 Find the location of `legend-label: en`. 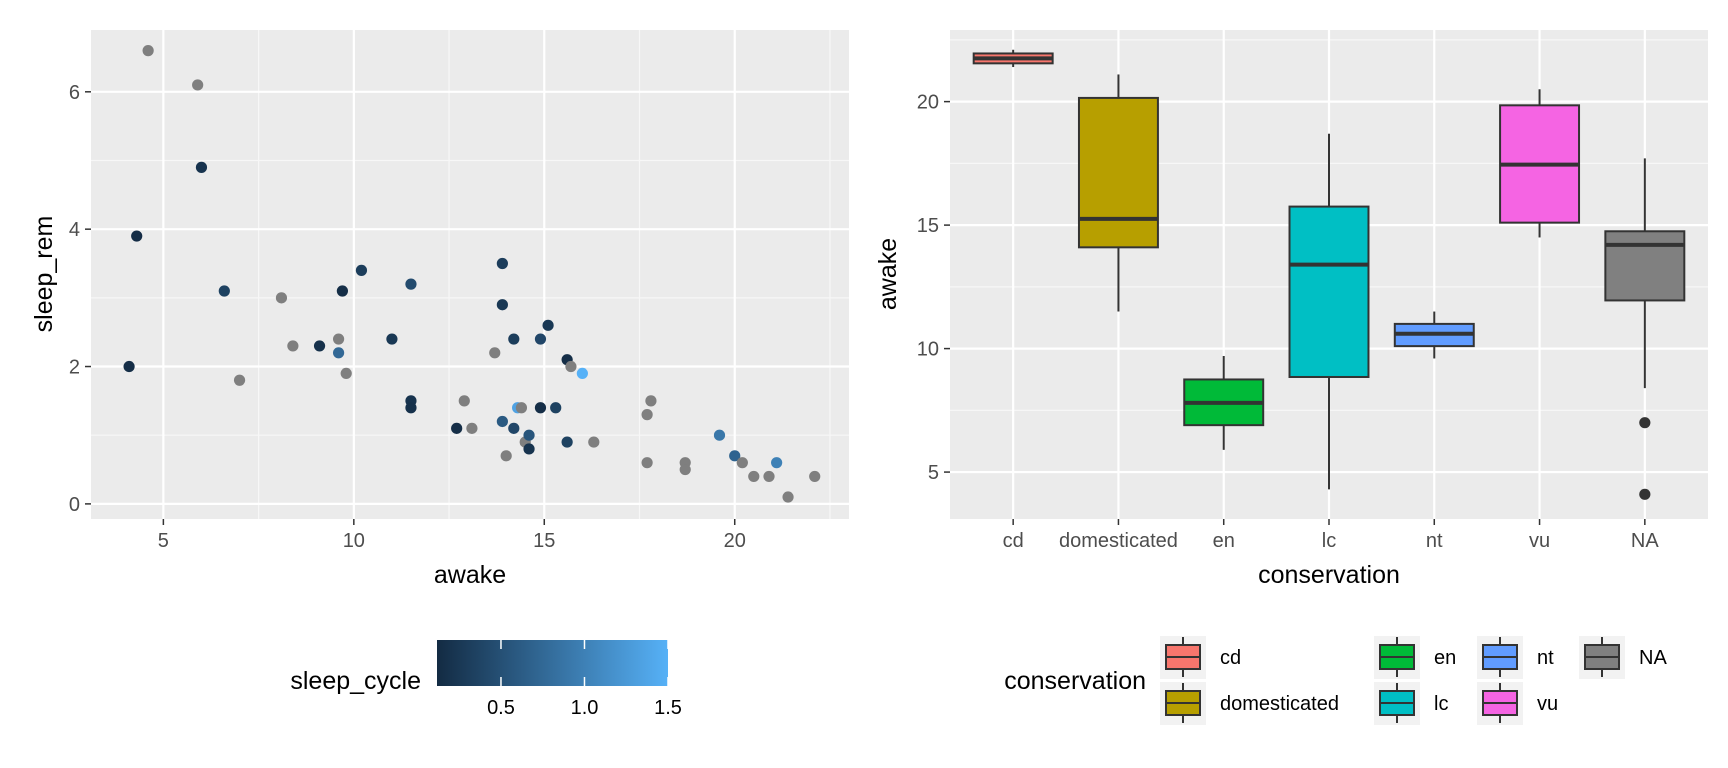

legend-label: en is located at coordinates (1445, 658).